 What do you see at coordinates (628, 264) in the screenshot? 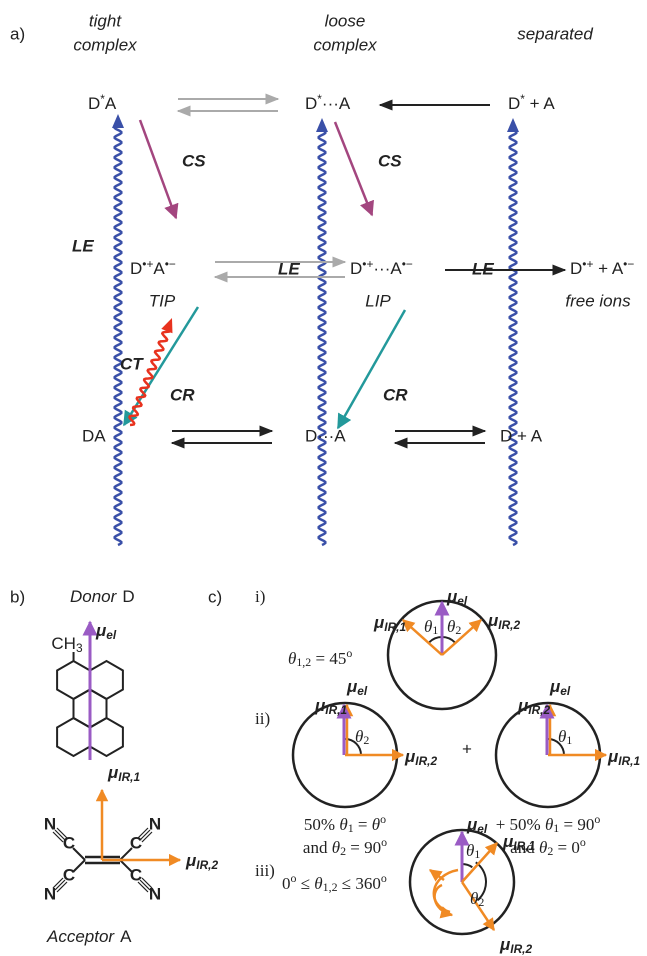
I see `text-part: •−` at bounding box center [628, 264].